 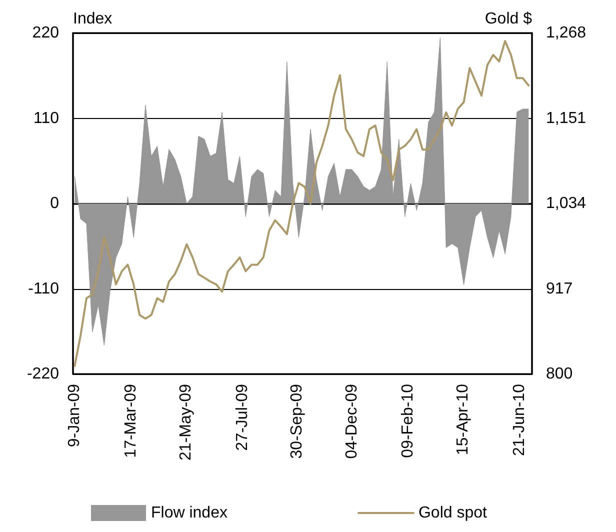 I want to click on y-tick-label: -220, so click(x=43, y=374).